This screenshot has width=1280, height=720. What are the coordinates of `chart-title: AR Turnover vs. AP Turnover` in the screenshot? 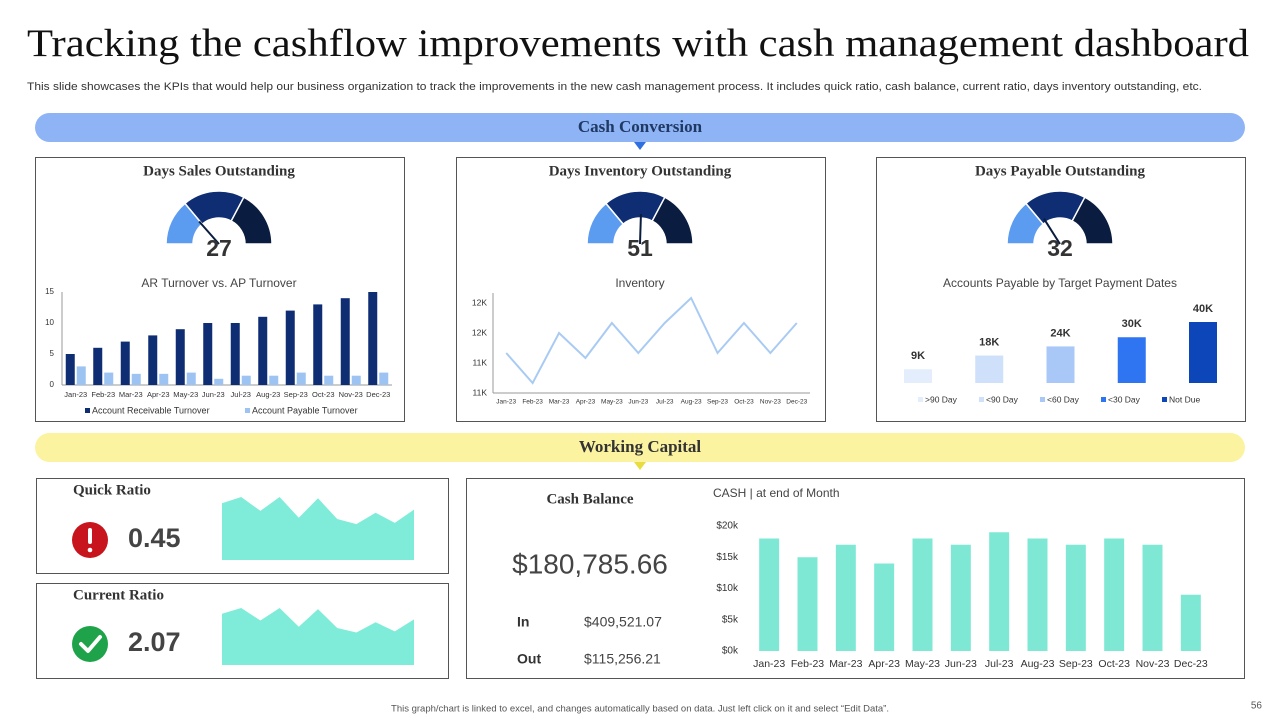 It's located at (218, 283).